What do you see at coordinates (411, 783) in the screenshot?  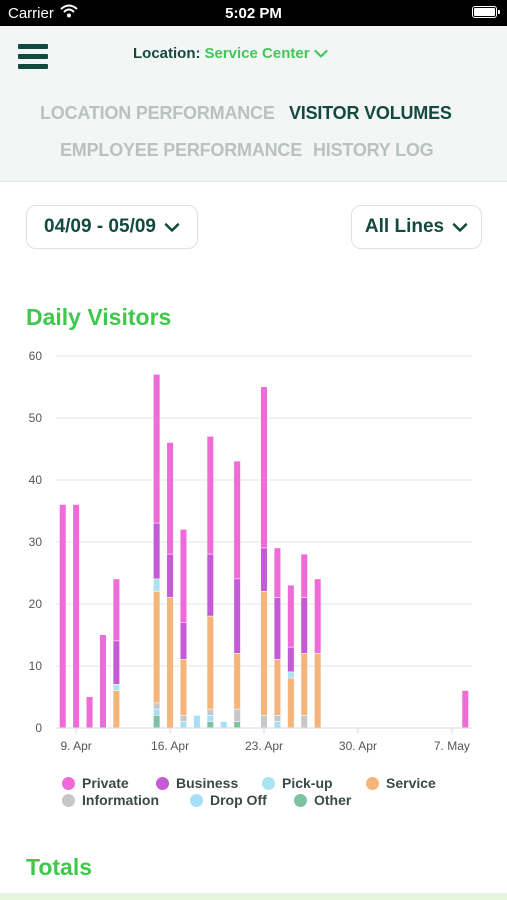 I see `legend-label: Service` at bounding box center [411, 783].